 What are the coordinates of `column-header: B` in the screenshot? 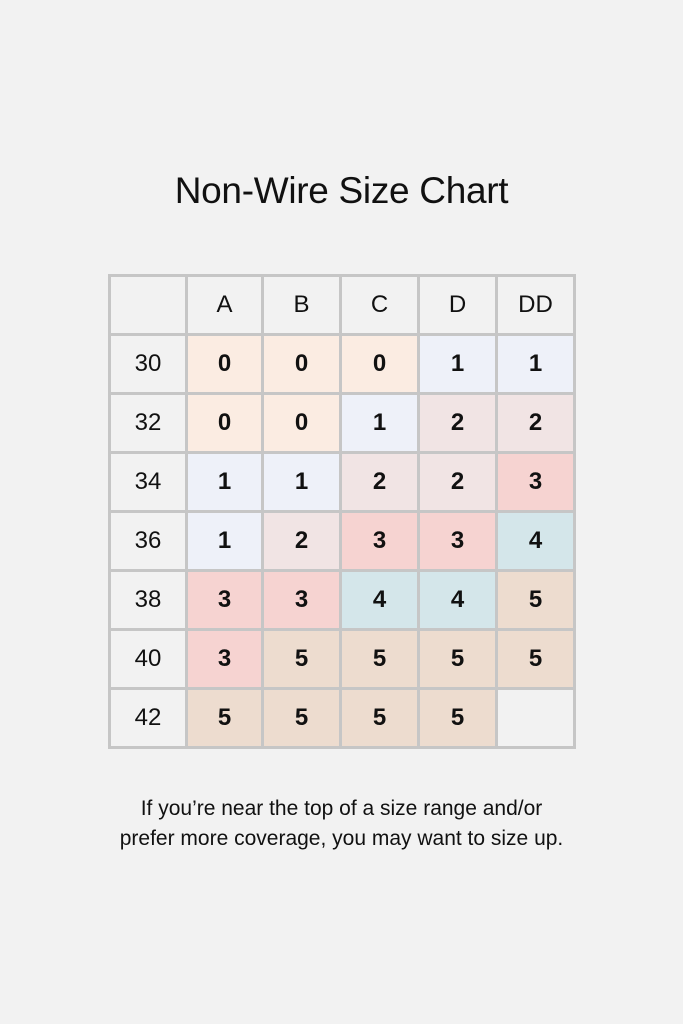 It's located at (301, 305).